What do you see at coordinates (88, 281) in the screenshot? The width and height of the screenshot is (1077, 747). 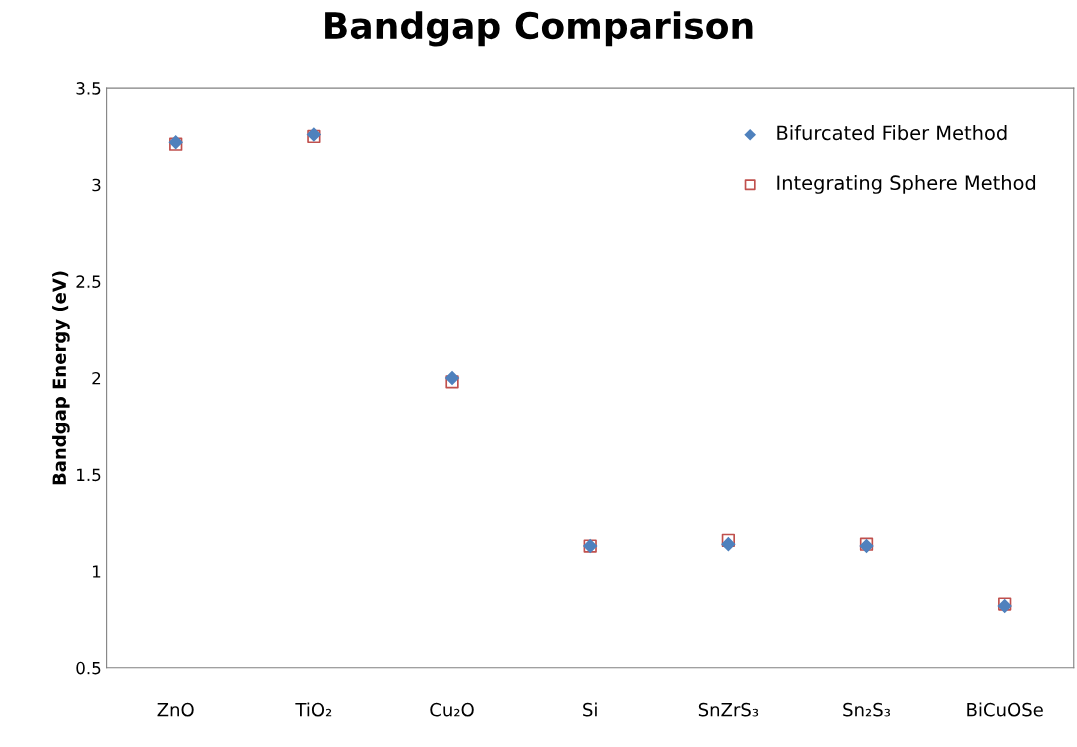 I see `y-tick-label: 2.5` at bounding box center [88, 281].